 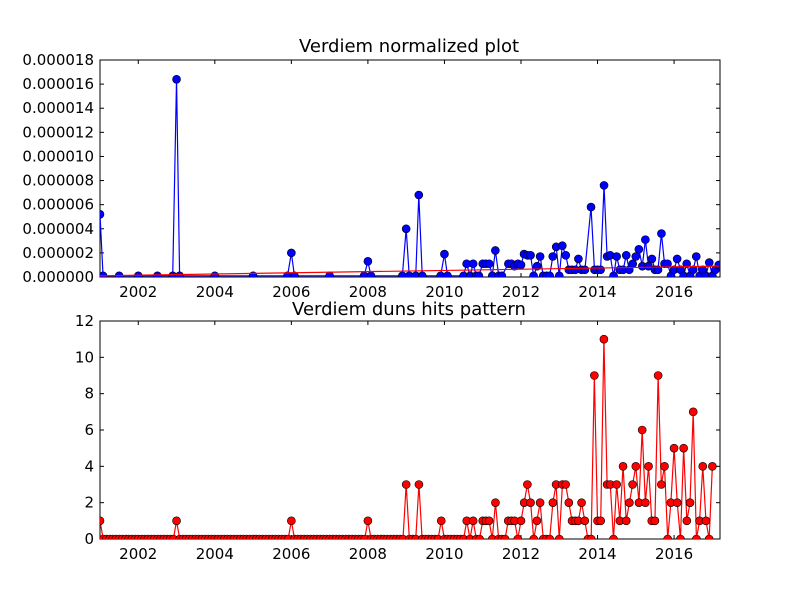 I want to click on y-tick-label: 8, so click(x=89, y=394).